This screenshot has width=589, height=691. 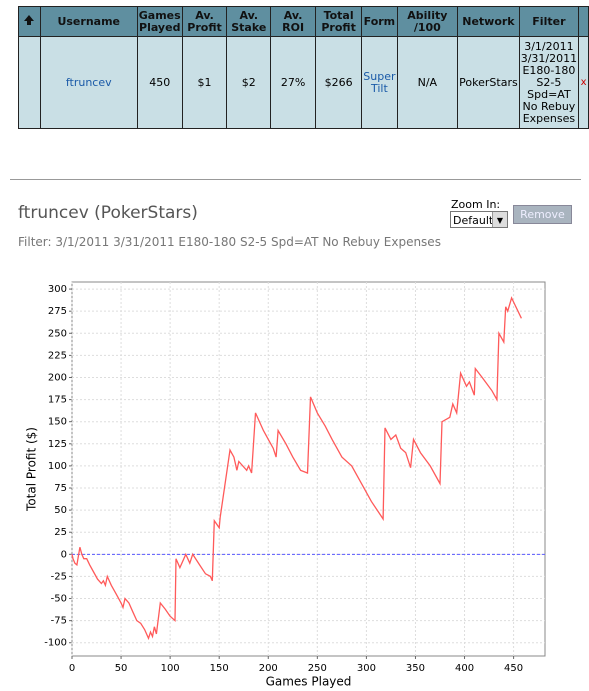 What do you see at coordinates (57, 333) in the screenshot?
I see `y-tick-label: 250` at bounding box center [57, 333].